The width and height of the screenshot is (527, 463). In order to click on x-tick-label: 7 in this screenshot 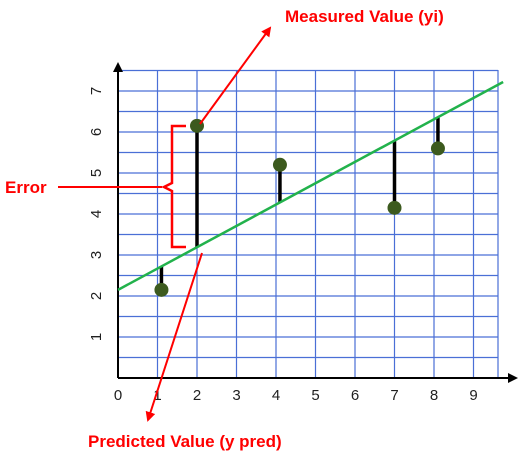, I will do `click(394, 395)`.